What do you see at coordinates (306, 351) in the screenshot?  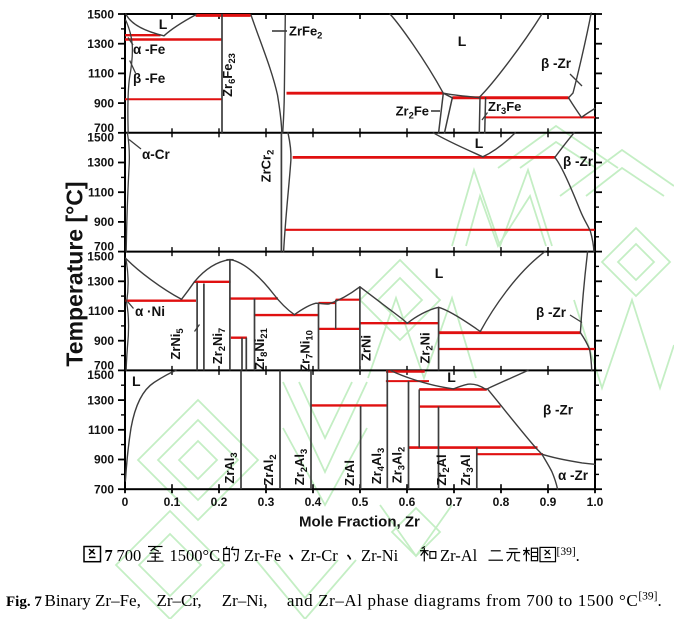 I see `svg-text: Zr7Ni10` at bounding box center [306, 351].